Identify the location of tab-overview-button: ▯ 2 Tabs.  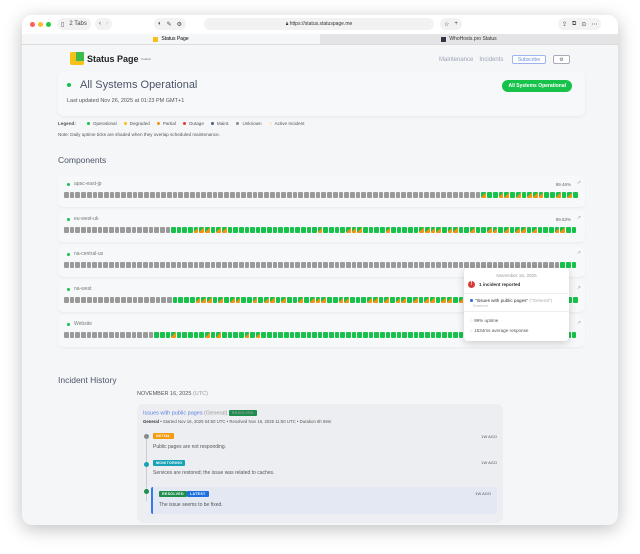
(74, 24).